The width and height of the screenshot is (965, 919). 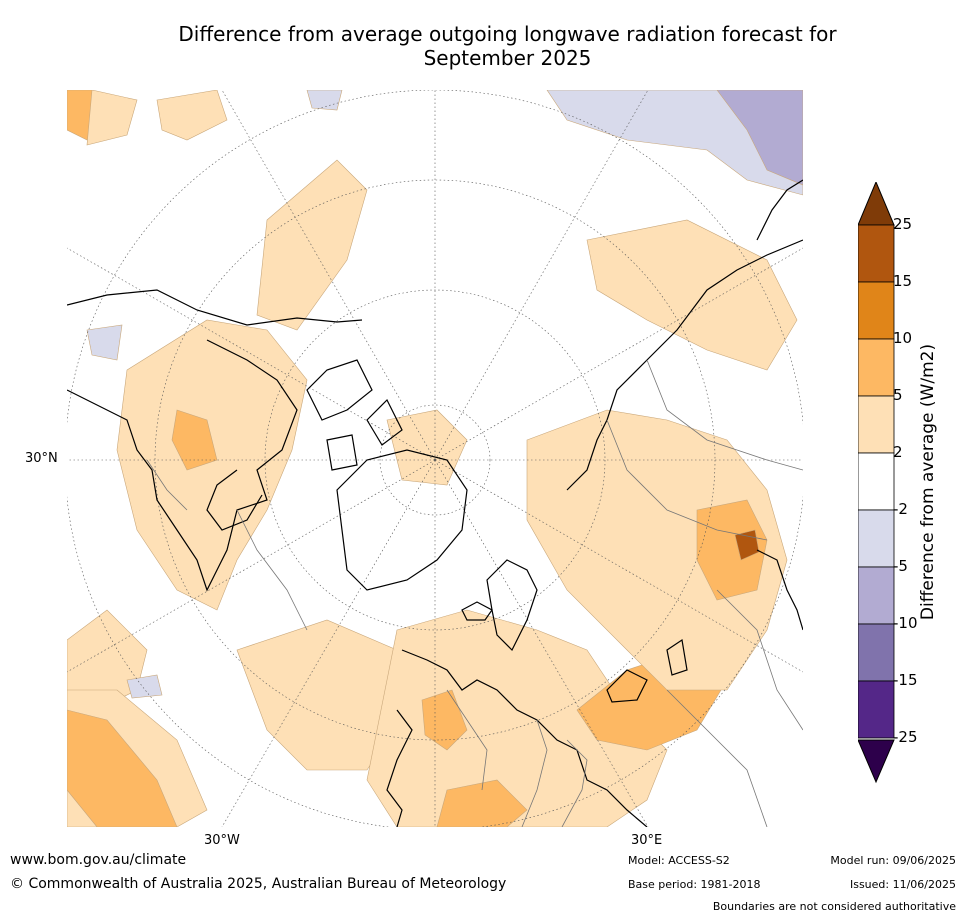 I want to click on coast-hudson-bay, so click(x=234, y=500).